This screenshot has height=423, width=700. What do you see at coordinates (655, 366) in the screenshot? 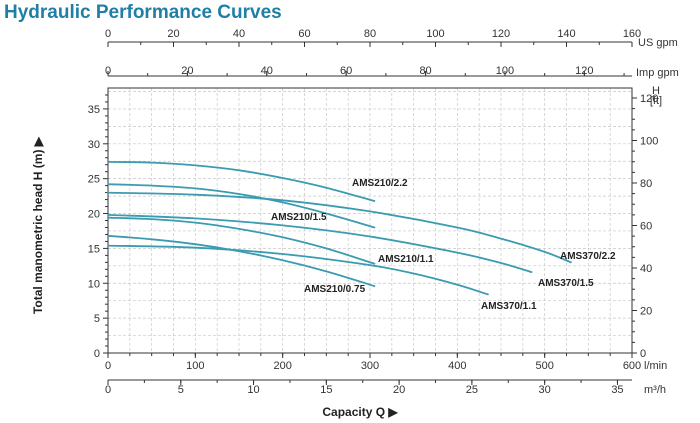
I see `lmin-unit-label: l/min` at bounding box center [655, 366].